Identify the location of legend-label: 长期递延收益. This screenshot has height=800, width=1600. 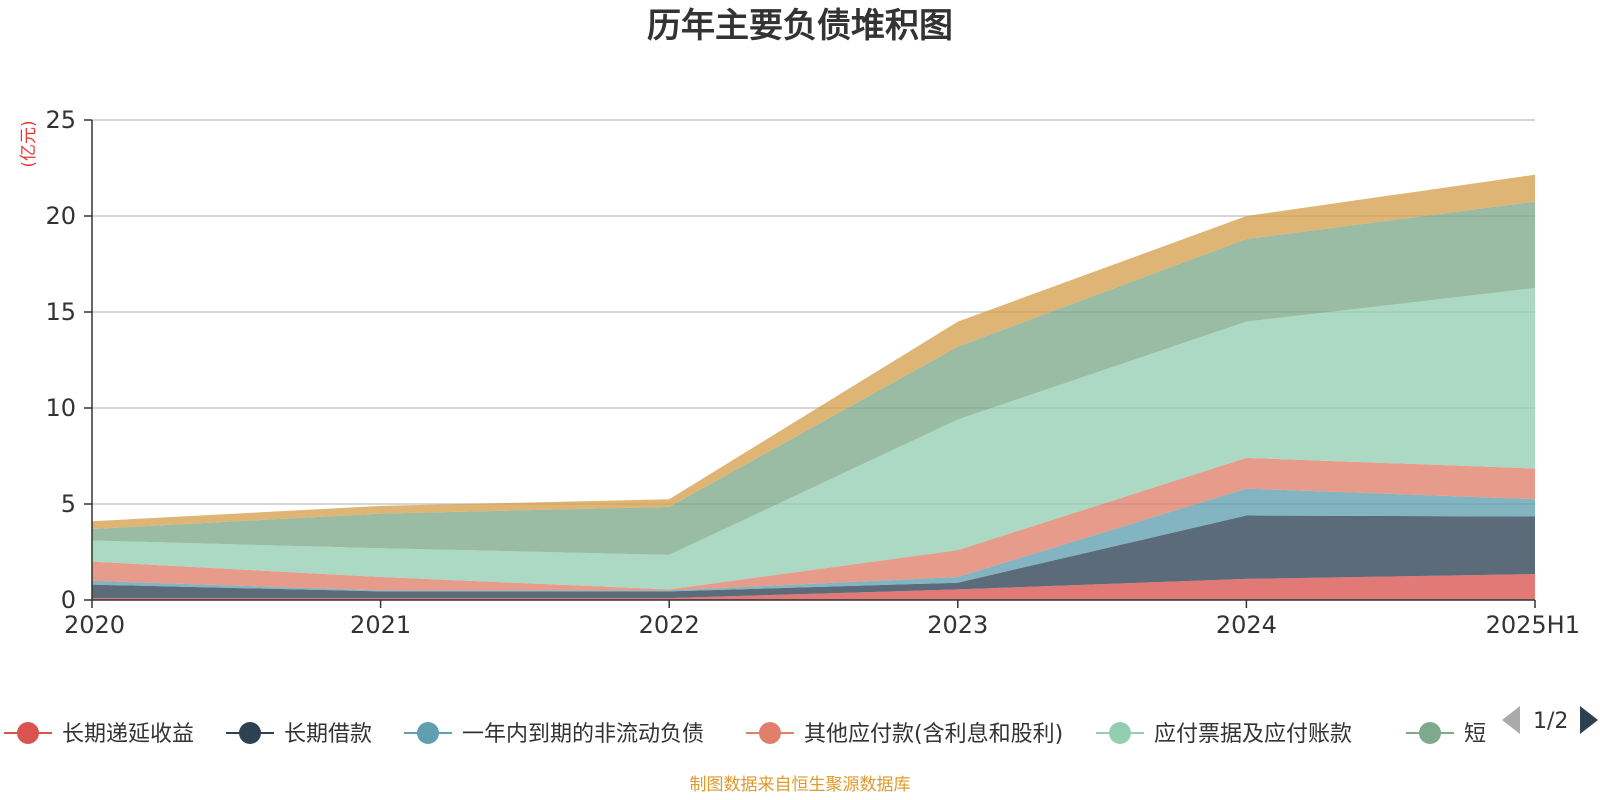
(128, 734).